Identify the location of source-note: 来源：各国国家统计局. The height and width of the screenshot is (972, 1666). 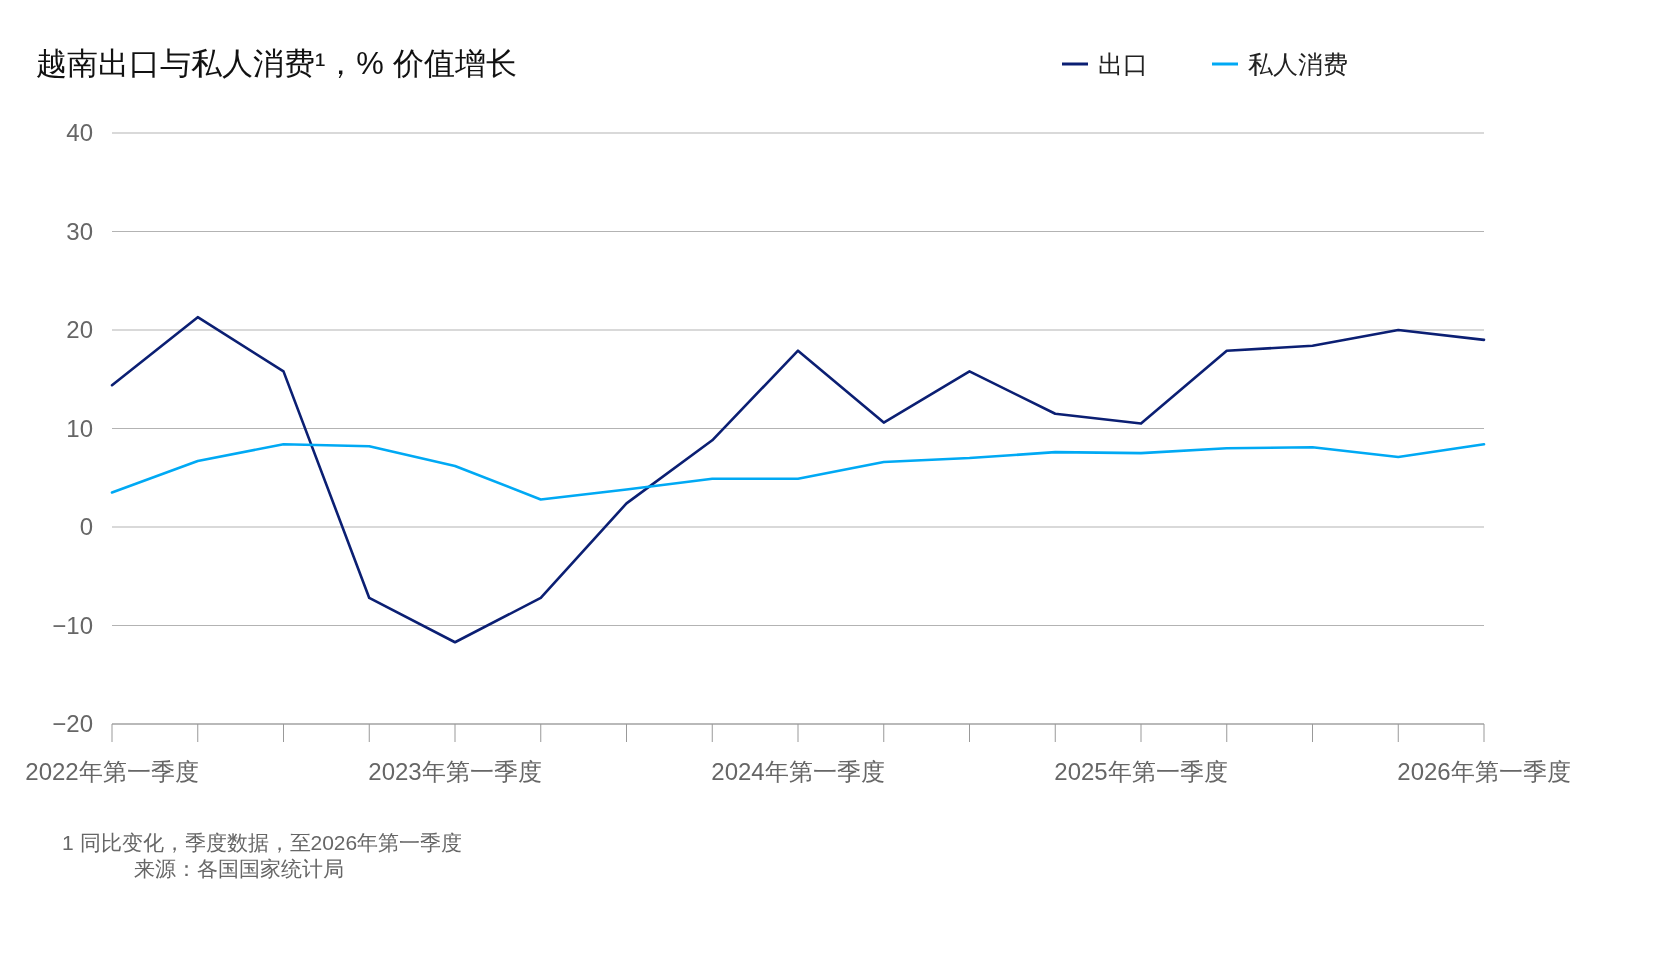
(239, 868).